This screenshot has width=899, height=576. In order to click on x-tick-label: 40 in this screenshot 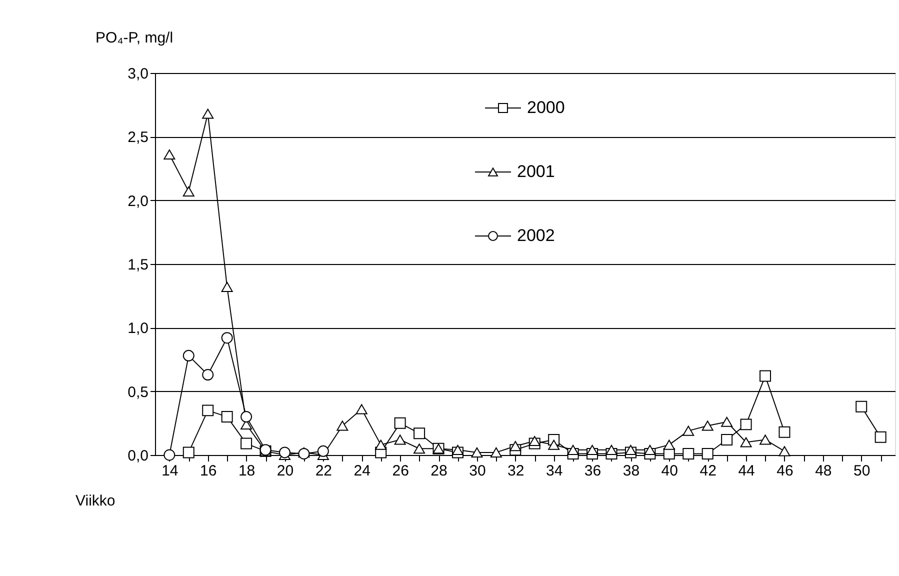, I will do `click(669, 471)`.